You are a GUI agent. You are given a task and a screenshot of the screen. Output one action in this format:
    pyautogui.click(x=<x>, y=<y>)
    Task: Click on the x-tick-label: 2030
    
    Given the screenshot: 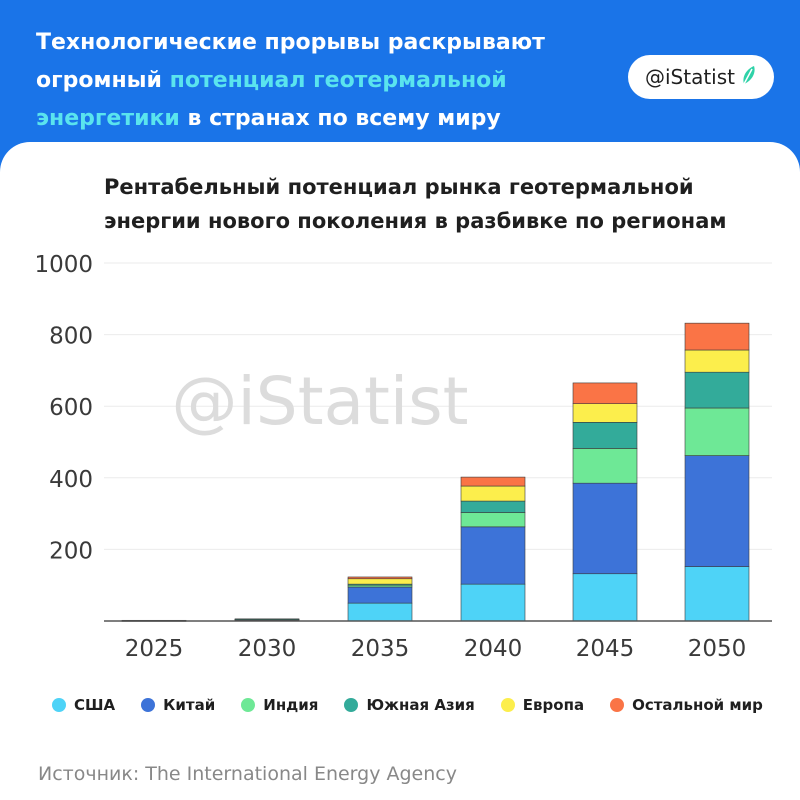 What is the action you would take?
    pyautogui.click(x=267, y=649)
    